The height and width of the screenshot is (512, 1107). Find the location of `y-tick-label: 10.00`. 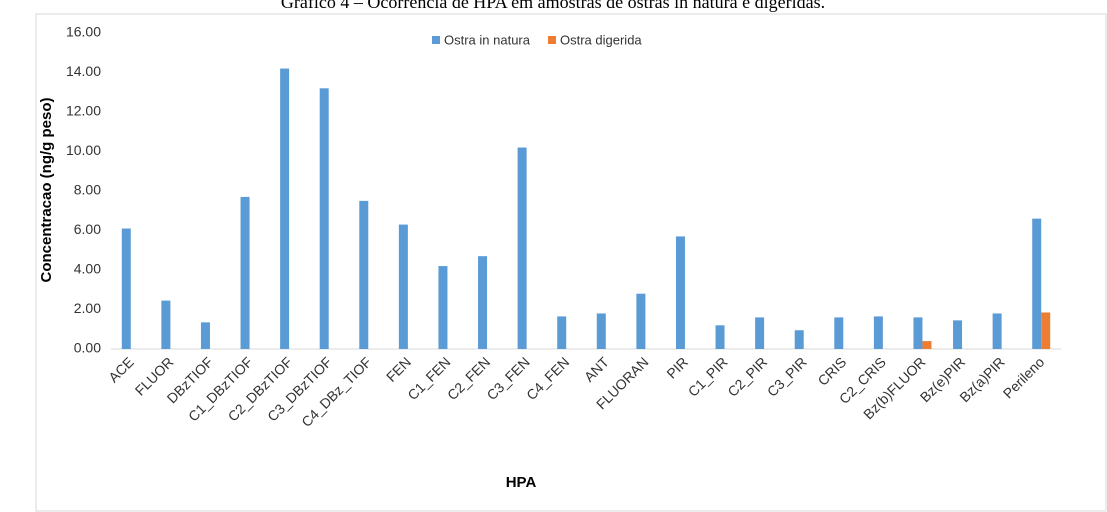

y-tick-label: 10.00 is located at coordinates (83, 150).